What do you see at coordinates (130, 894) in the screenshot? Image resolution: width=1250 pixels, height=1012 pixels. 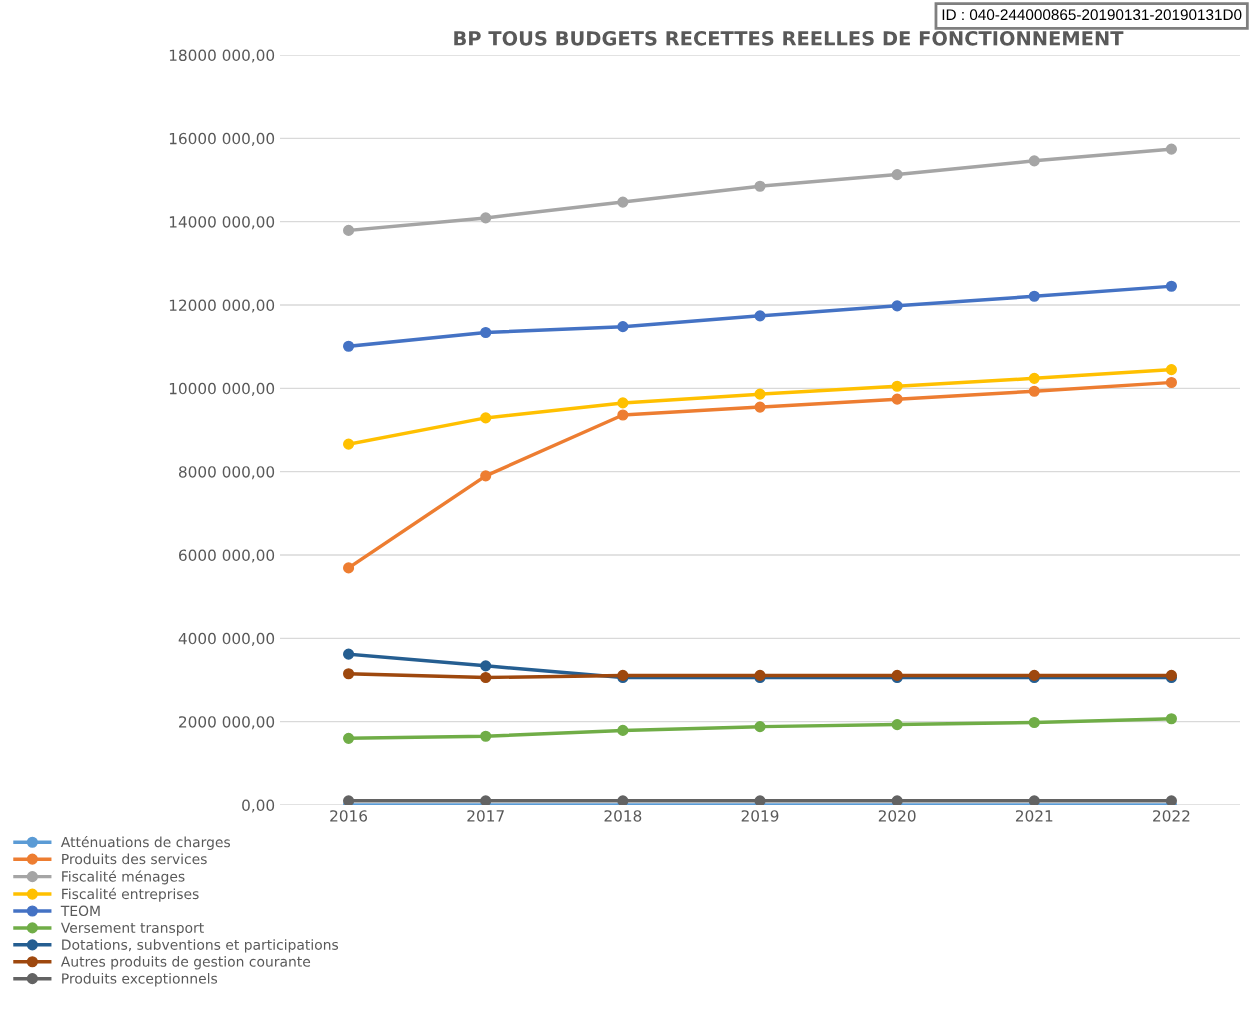 I see `legend-label: Fiscalité entreprises` at bounding box center [130, 894].